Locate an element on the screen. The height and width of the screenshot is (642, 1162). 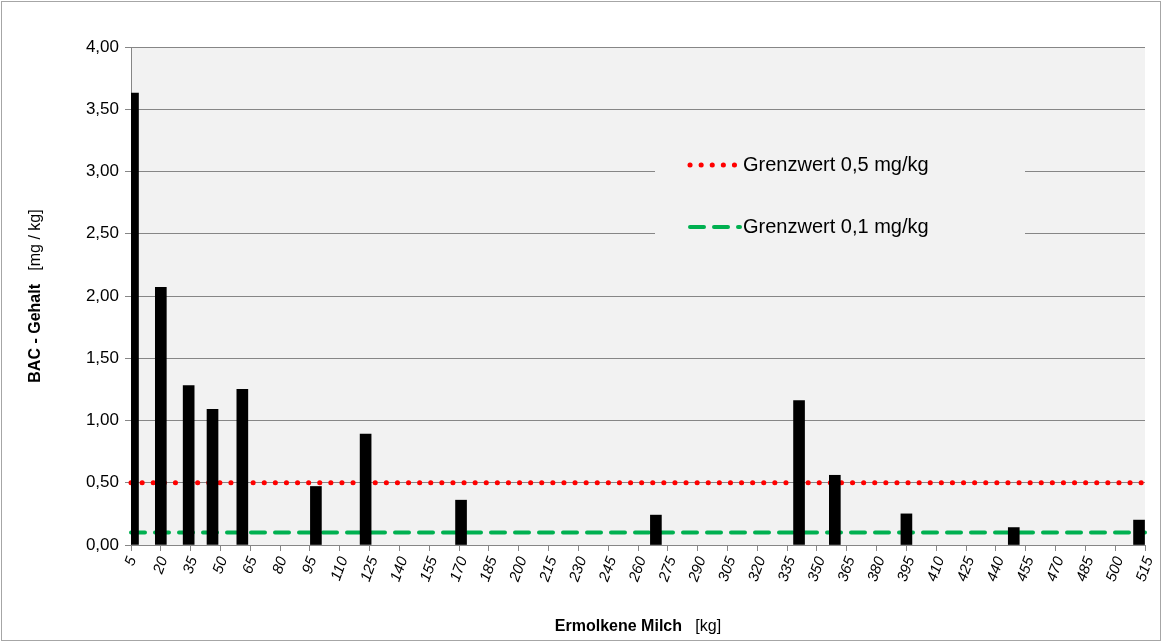
y-tick-label: 2,00 is located at coordinates (102, 295).